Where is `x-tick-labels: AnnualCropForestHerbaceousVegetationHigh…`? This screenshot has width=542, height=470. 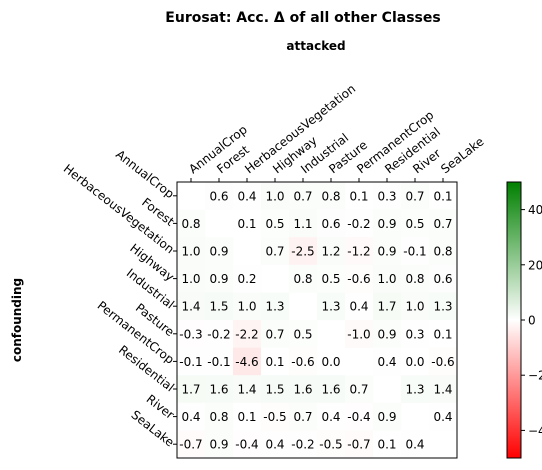
x-tick-labels: AnnualCropForestHerbaceousVegetationHigh… is located at coordinates (336, 131).